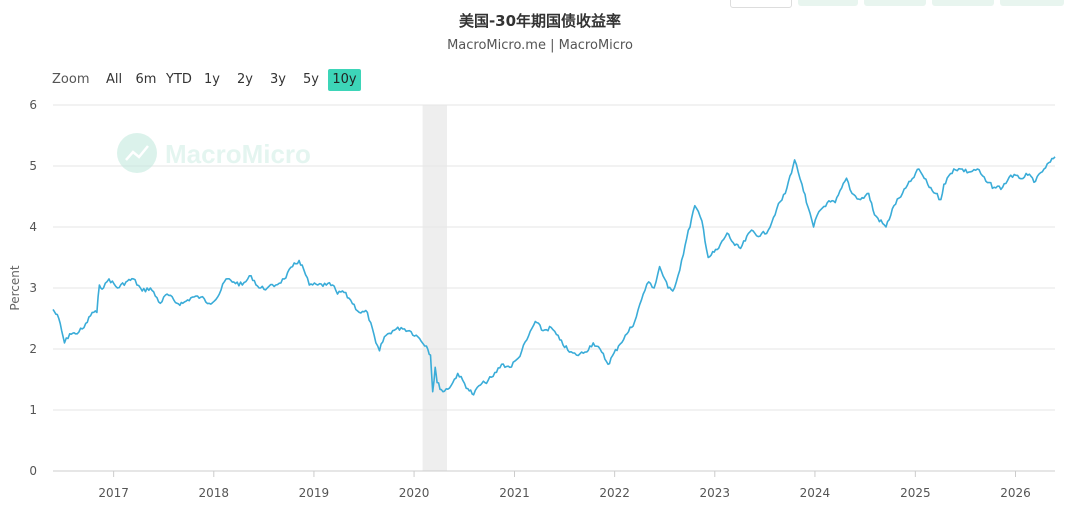 The image size is (1080, 513). I want to click on x-tick-label: 2023, so click(715, 493).